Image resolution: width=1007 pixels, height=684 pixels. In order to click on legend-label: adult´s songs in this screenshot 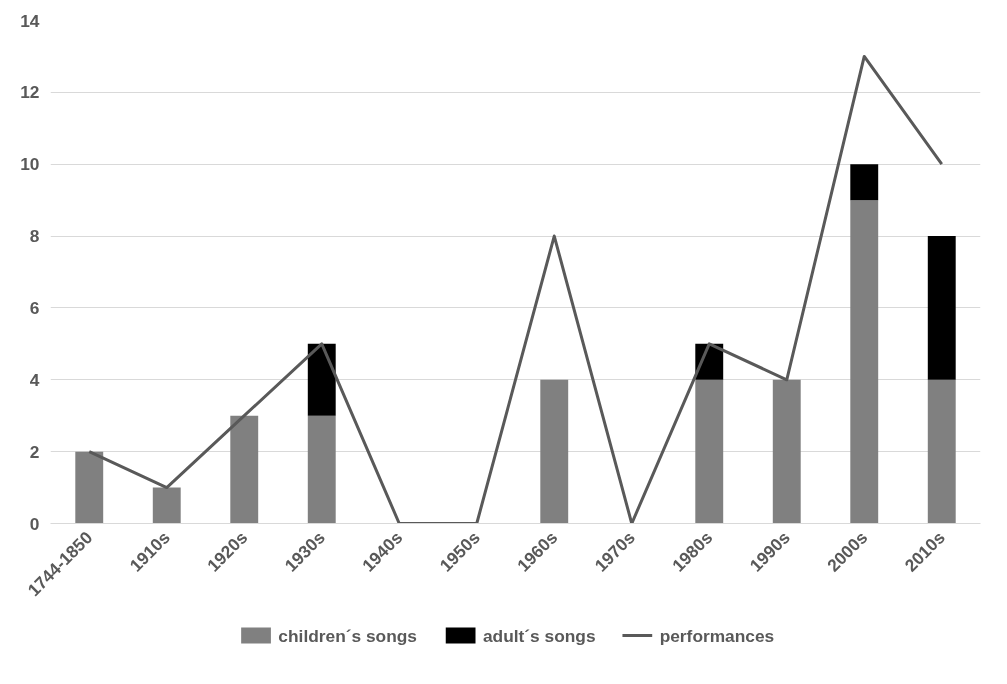, I will do `click(539, 635)`.